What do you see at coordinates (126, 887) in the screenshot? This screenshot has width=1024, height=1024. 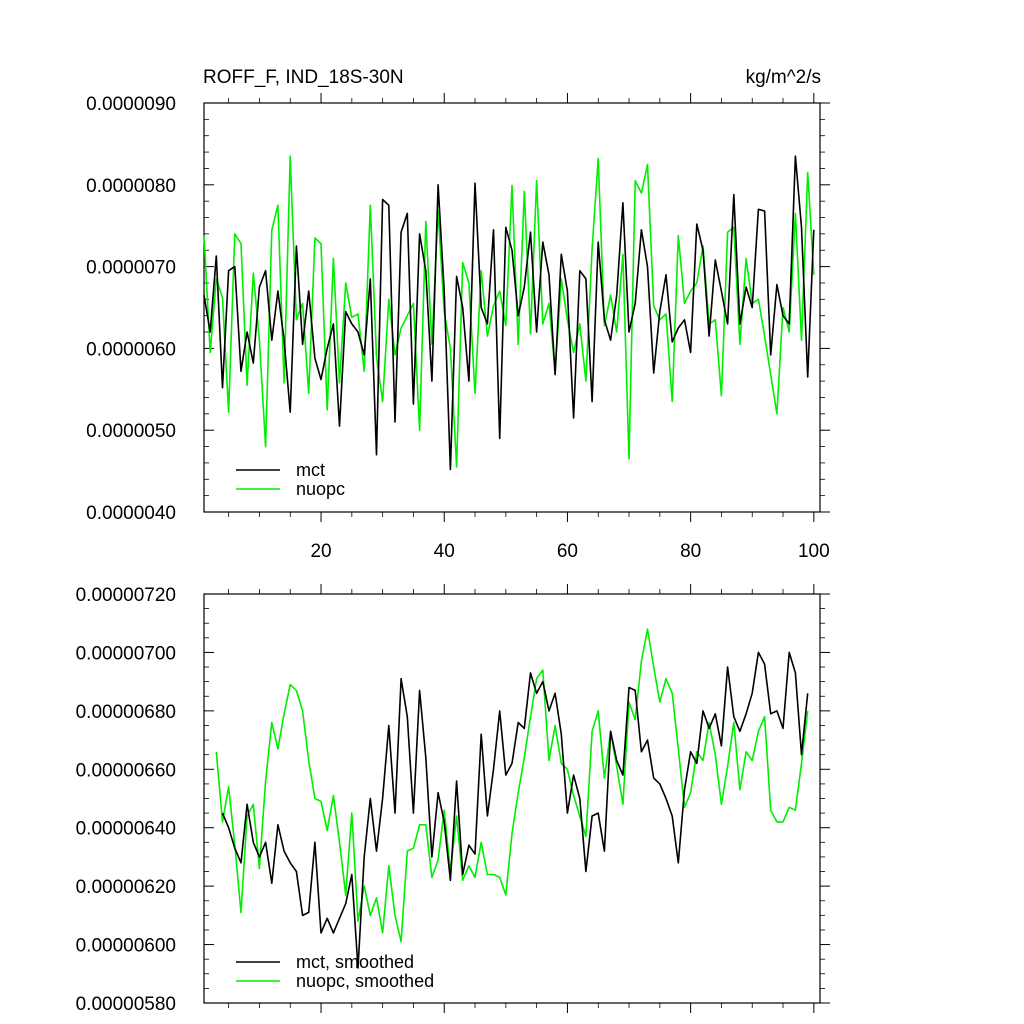 I see `y-tick-label: 0.00000620` at bounding box center [126, 887].